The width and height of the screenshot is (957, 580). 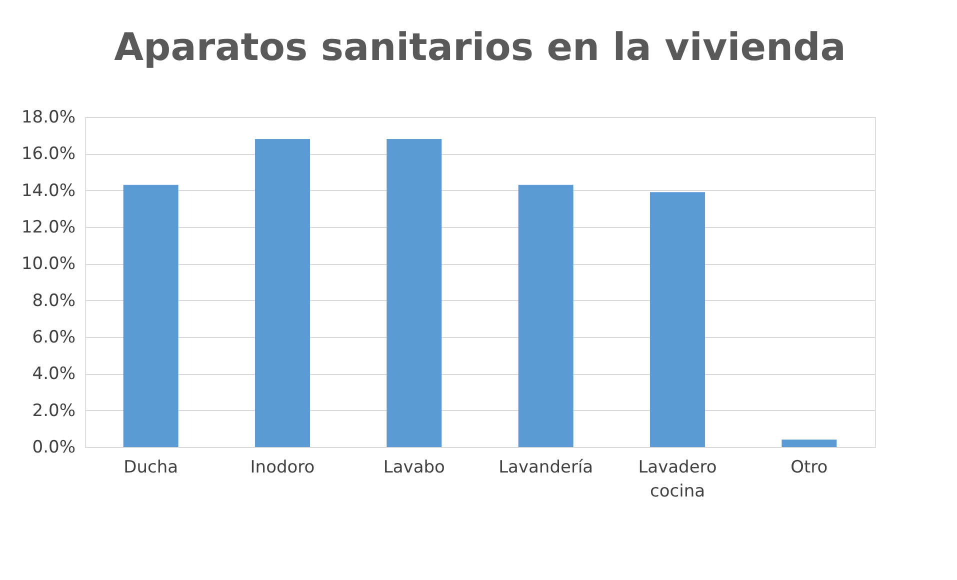 What do you see at coordinates (48, 118) in the screenshot?
I see `y-tick-label: 18.0%` at bounding box center [48, 118].